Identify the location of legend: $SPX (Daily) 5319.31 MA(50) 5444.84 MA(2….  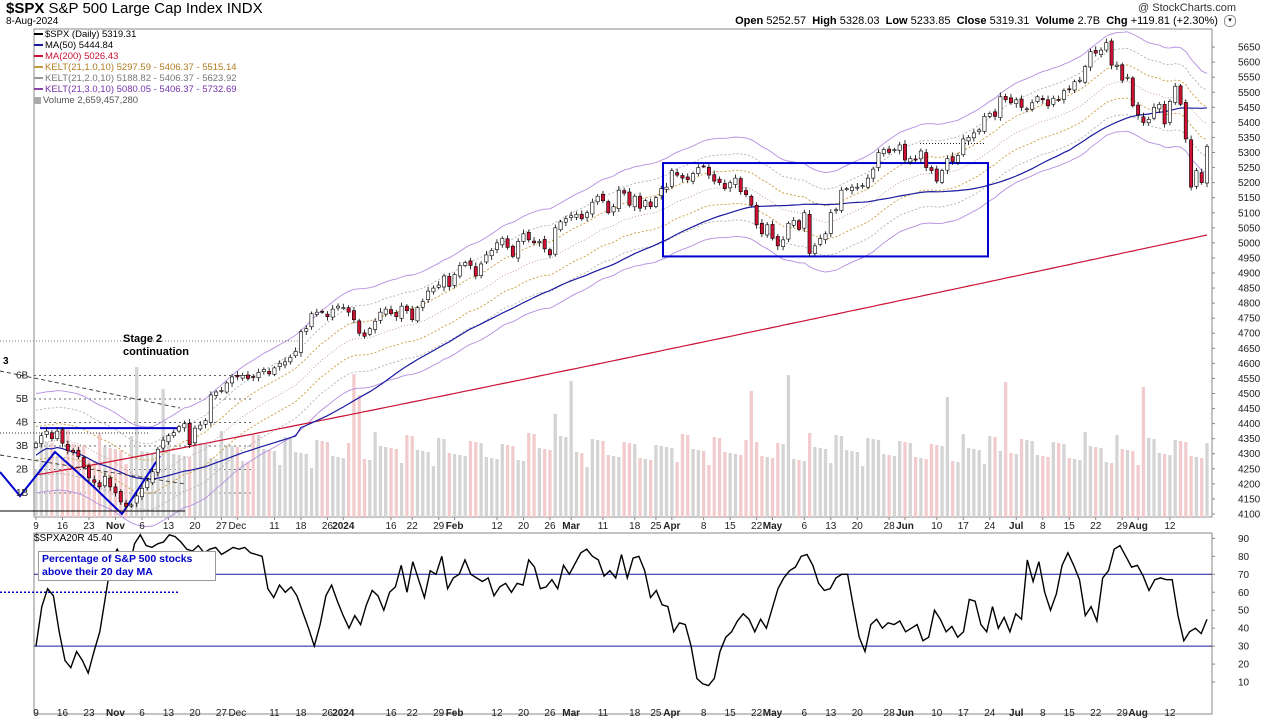
(135, 67).